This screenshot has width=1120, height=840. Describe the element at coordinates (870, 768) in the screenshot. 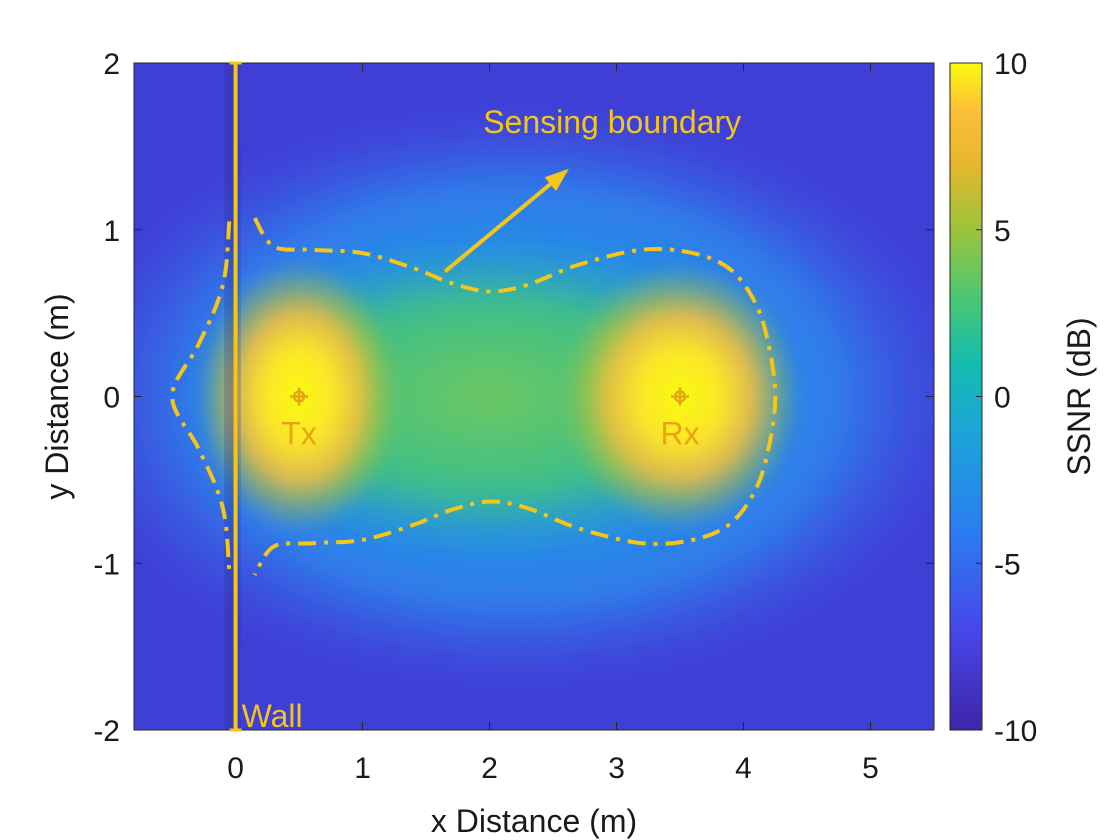

I see `x-tick-label: 5` at that location.